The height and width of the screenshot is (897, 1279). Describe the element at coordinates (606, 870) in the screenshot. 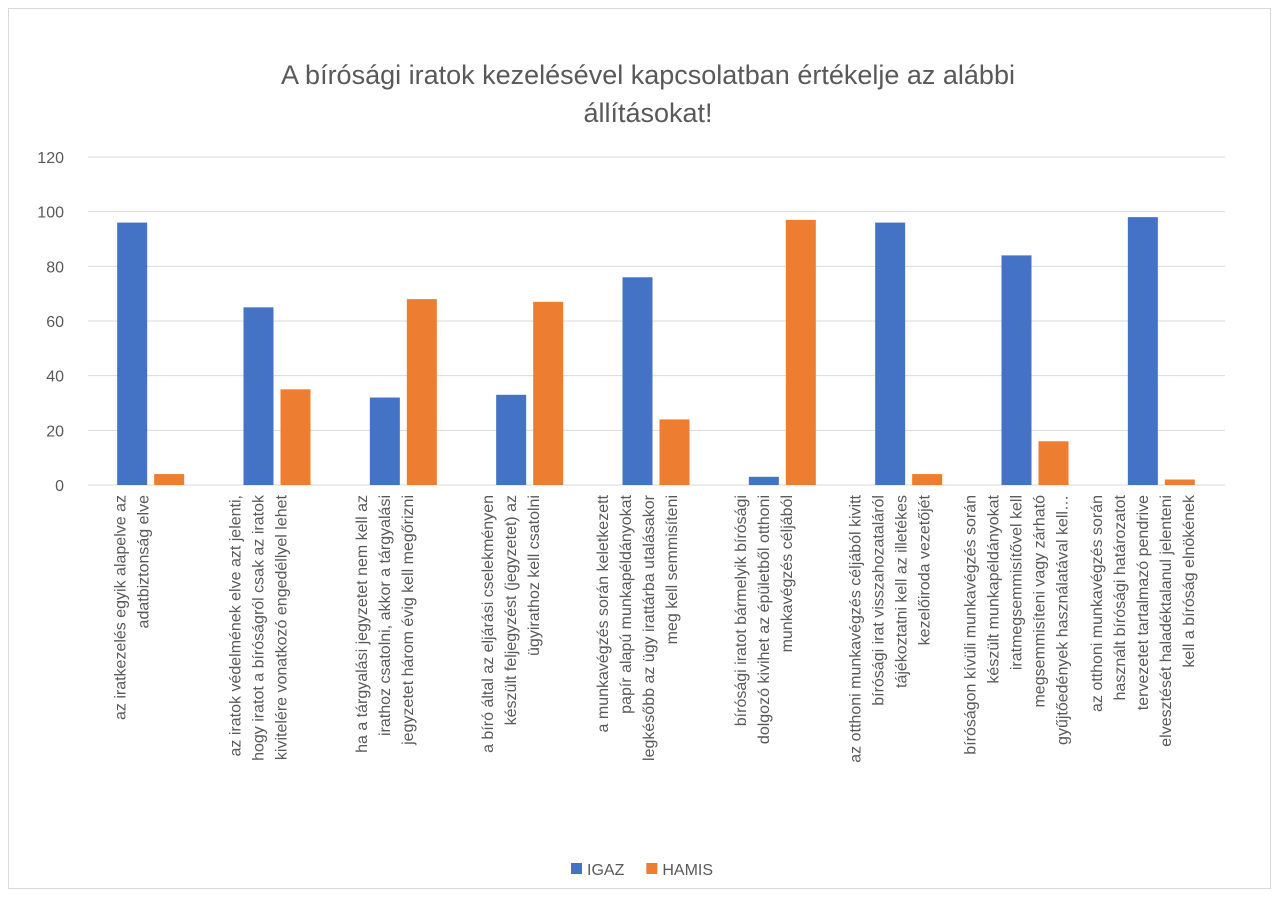

I see `legend-label: IGAZ` at that location.